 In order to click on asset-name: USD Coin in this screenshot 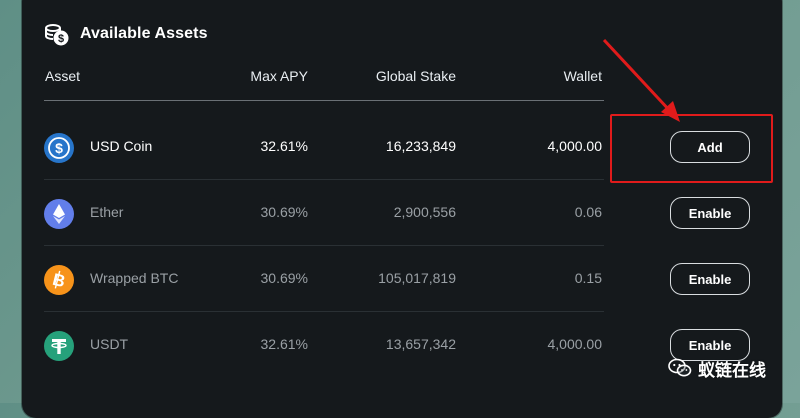, I will do `click(121, 146)`.